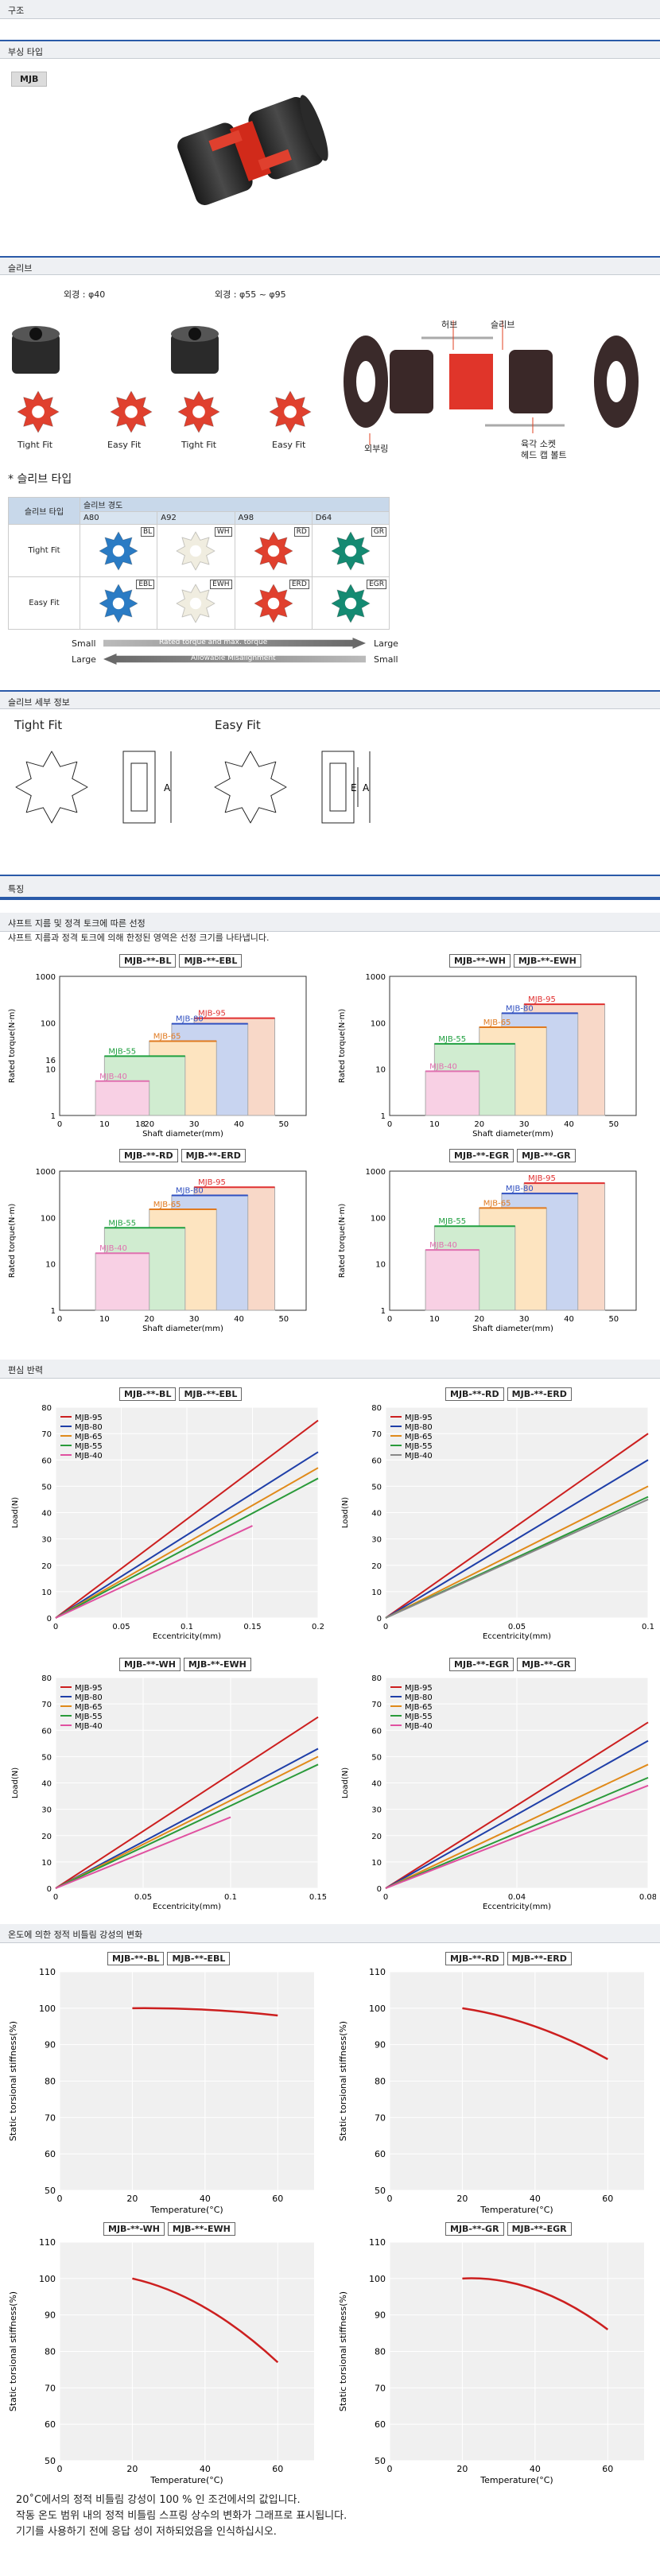  I want to click on y-axis-label: Load(N), so click(15, 1782).